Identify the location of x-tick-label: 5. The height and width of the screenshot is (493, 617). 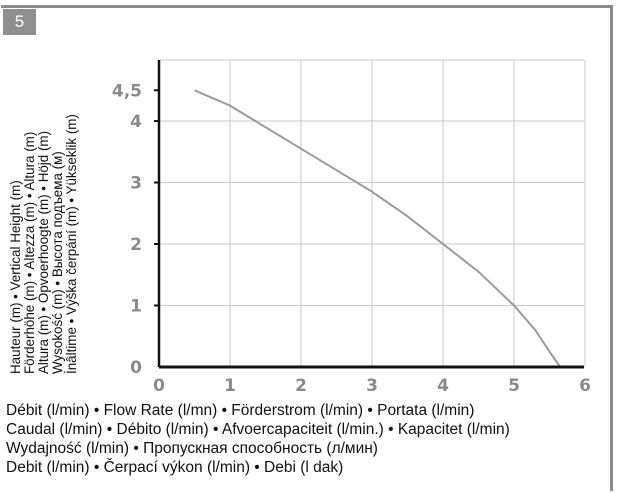
(514, 386).